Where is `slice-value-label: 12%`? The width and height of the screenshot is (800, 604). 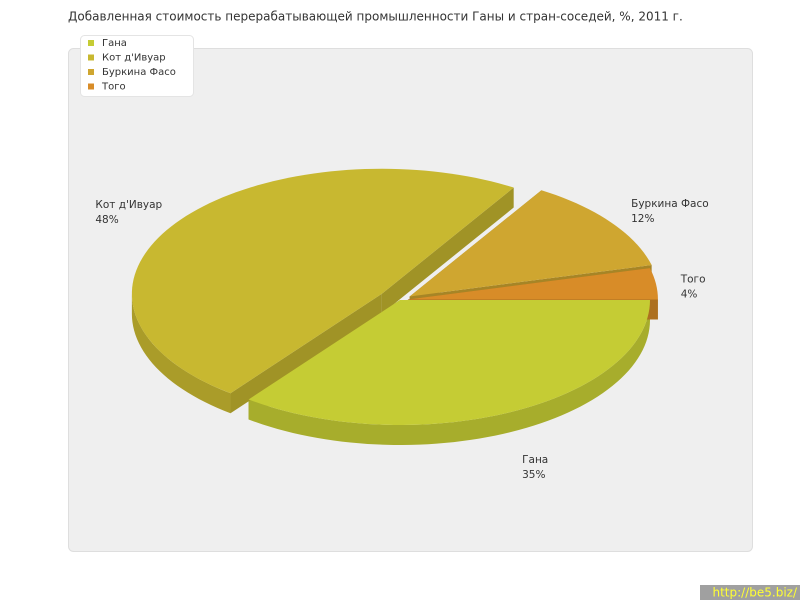
slice-value-label: 12% is located at coordinates (642, 219).